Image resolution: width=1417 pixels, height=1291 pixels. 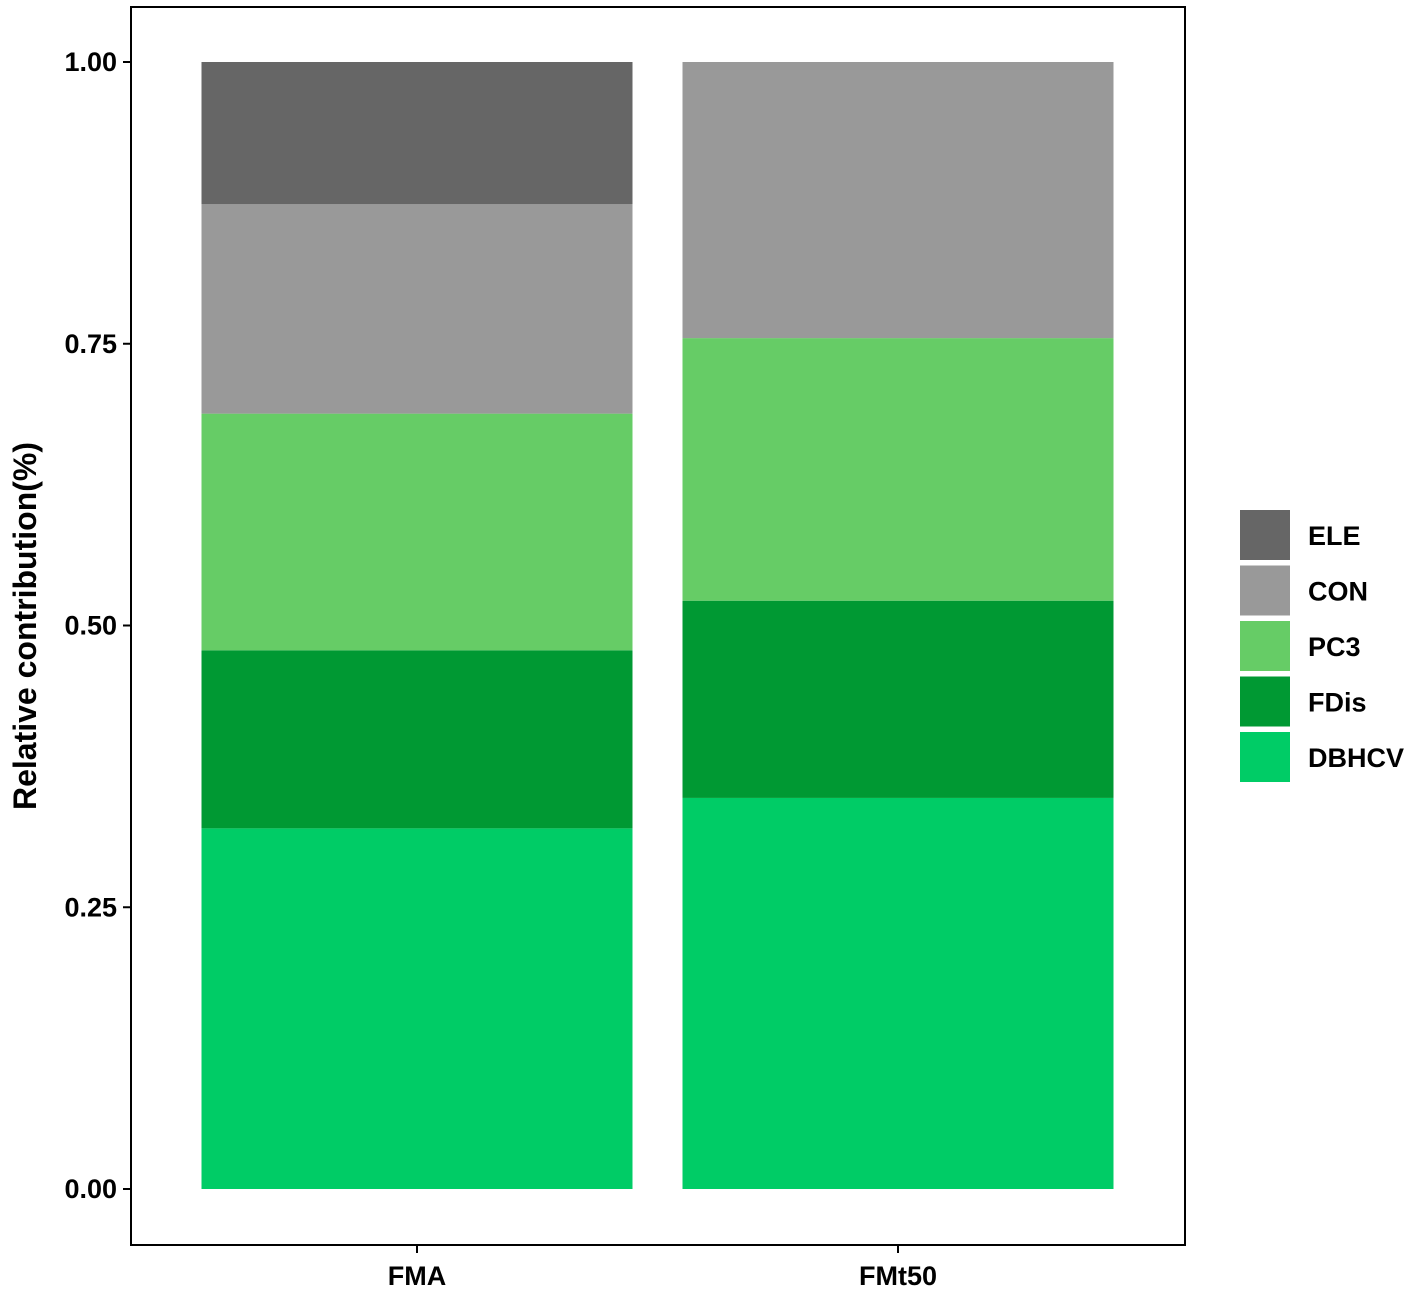 I want to click on y-tick-label: 0.00, so click(x=90, y=1189).